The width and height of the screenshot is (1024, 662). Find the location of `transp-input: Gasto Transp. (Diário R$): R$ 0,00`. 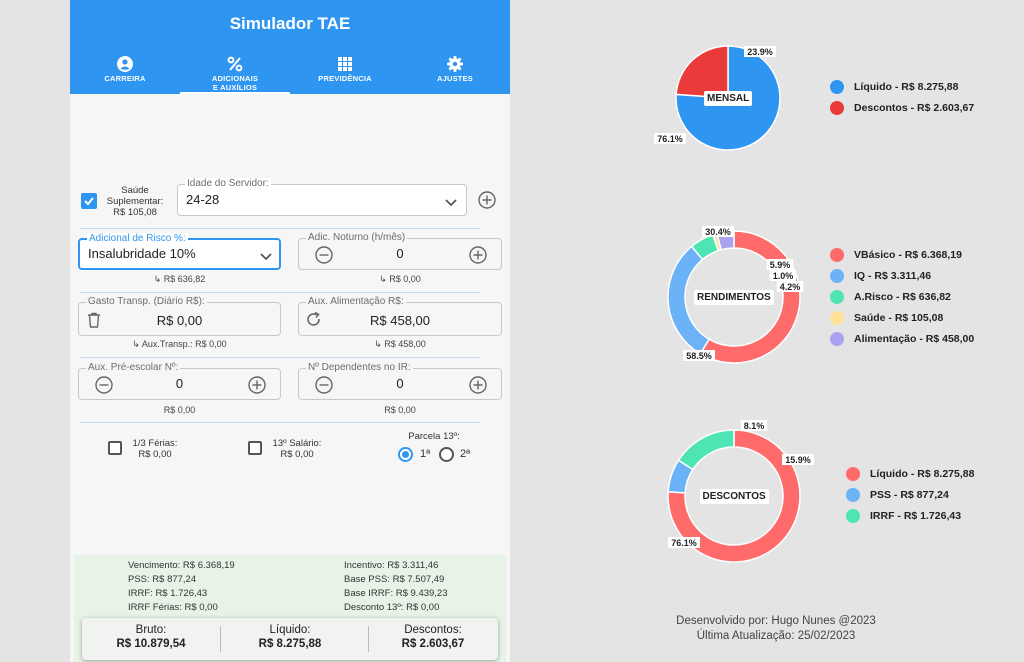

transp-input: Gasto Transp. (Diário R$): R$ 0,00 is located at coordinates (179, 316).